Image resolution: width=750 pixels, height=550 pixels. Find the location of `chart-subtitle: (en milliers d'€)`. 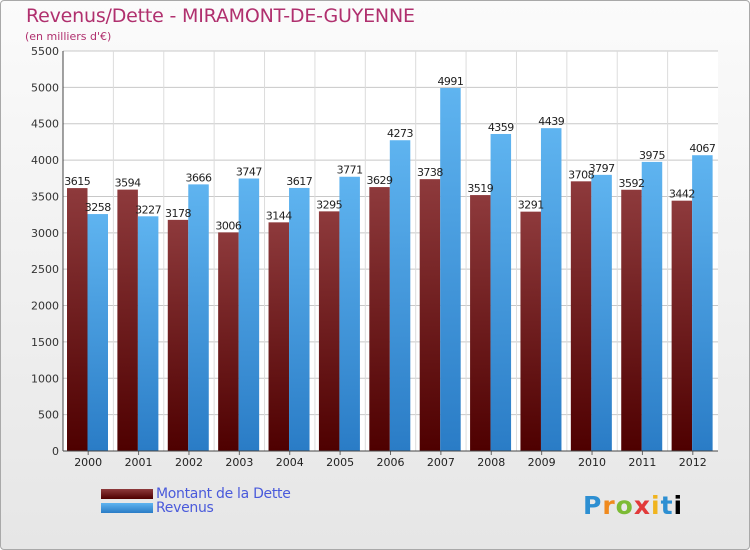

chart-subtitle: (en milliers d'€) is located at coordinates (68, 36).